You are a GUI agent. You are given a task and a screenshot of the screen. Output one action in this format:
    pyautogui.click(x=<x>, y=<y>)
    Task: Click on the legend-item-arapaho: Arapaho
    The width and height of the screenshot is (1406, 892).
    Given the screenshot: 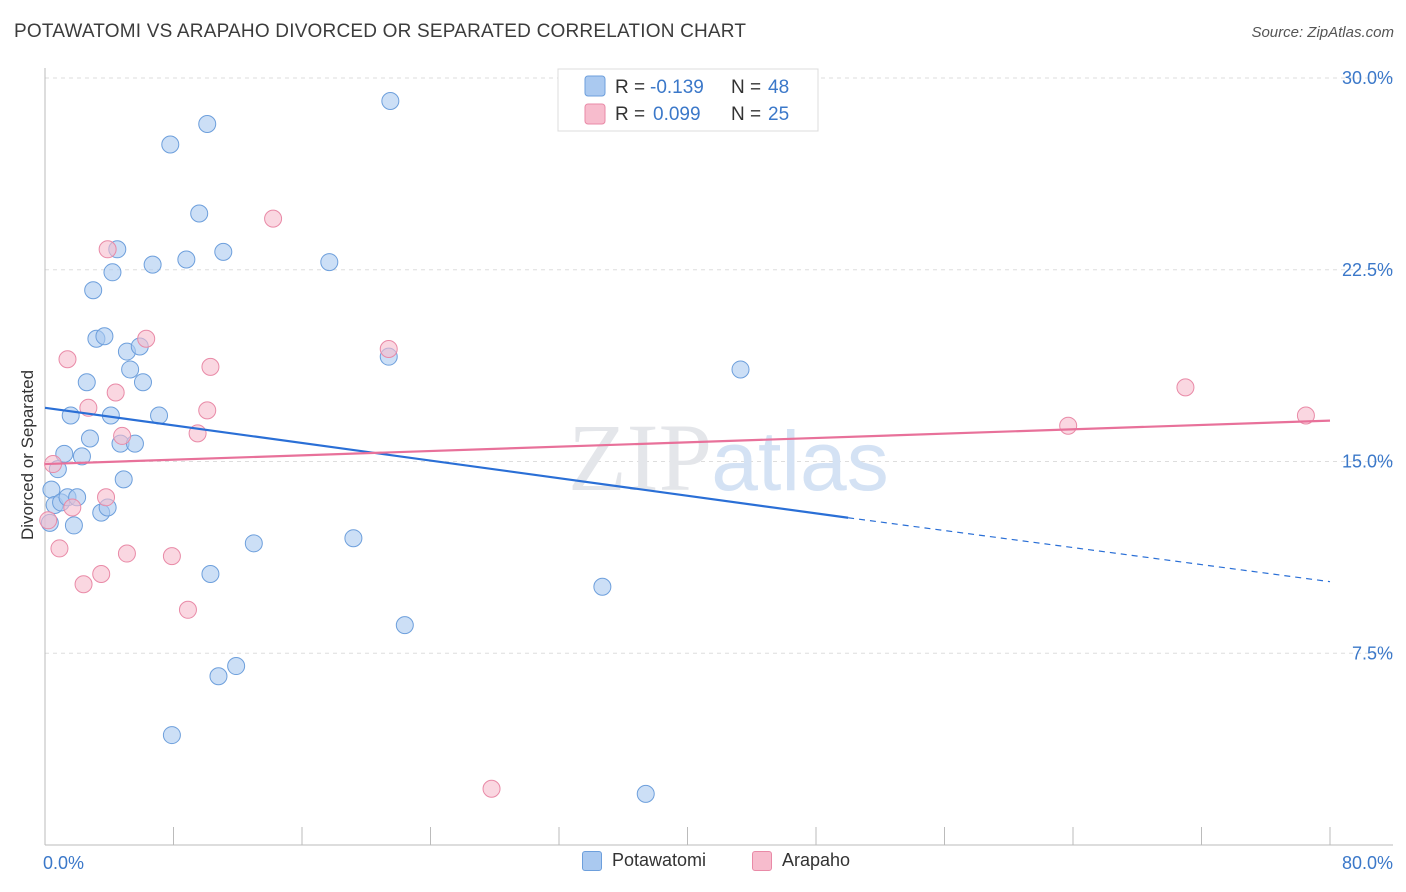 What is the action you would take?
    pyautogui.click(x=801, y=860)
    